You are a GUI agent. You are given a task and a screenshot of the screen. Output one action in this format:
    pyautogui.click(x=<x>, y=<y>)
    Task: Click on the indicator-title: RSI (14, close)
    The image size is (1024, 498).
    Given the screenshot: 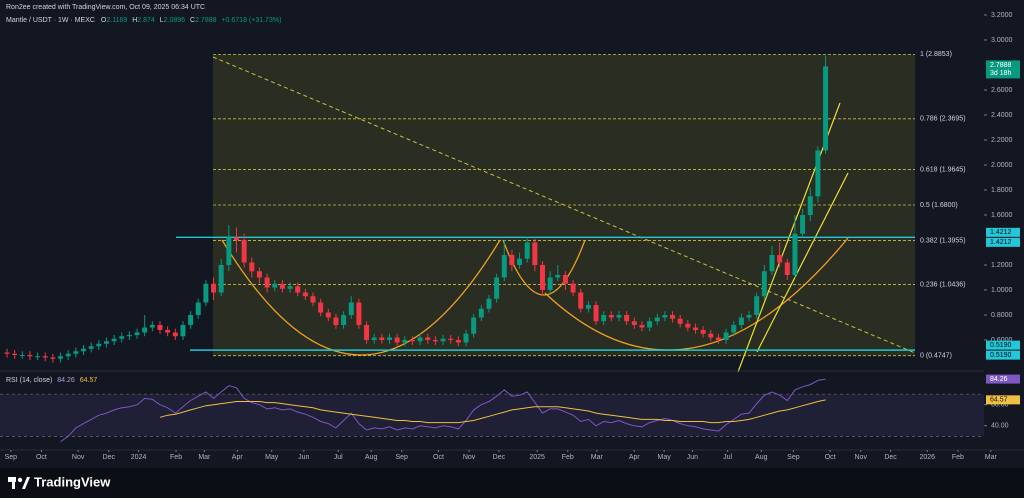 What is the action you would take?
    pyautogui.click(x=29, y=380)
    